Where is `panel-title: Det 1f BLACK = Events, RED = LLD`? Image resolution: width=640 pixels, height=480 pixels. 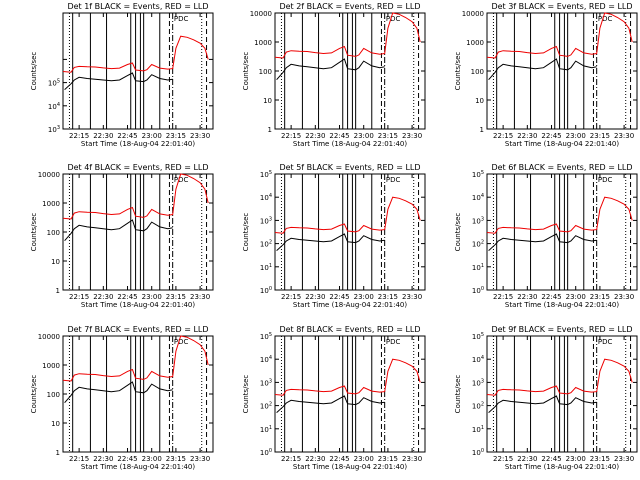 panel-title: Det 1f BLACK = Events, RED = LLD is located at coordinates (137, 6).